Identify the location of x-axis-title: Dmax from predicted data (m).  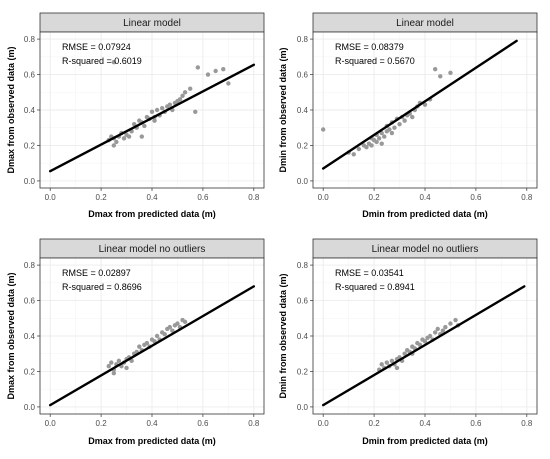
(152, 441).